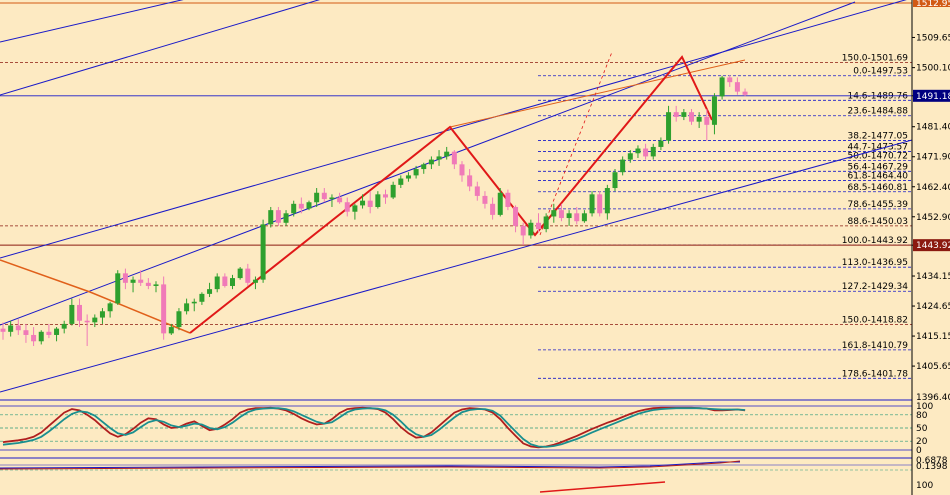 This screenshot has width=950, height=495. I want to click on osc-tick: 0, so click(919, 451).